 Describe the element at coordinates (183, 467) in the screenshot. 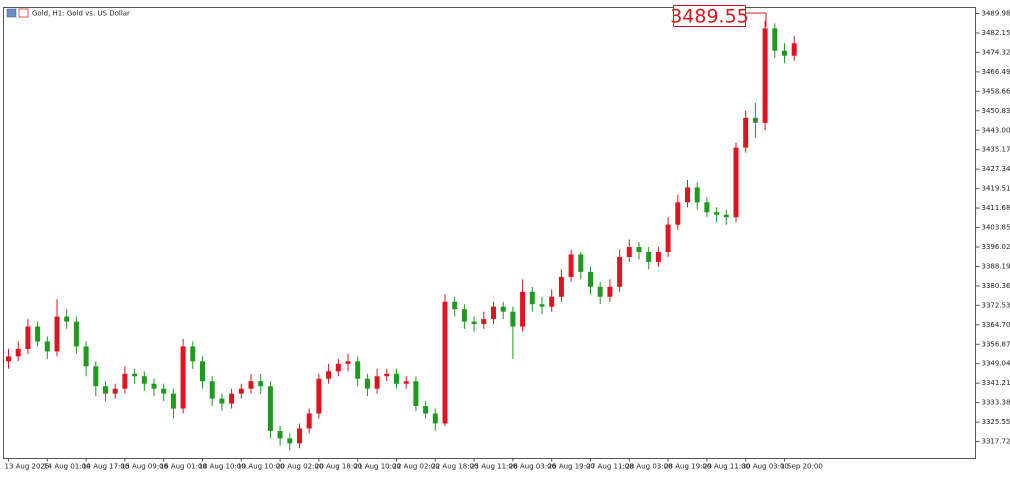

I see `x-tick-label: 16 Aug 01:00` at that location.